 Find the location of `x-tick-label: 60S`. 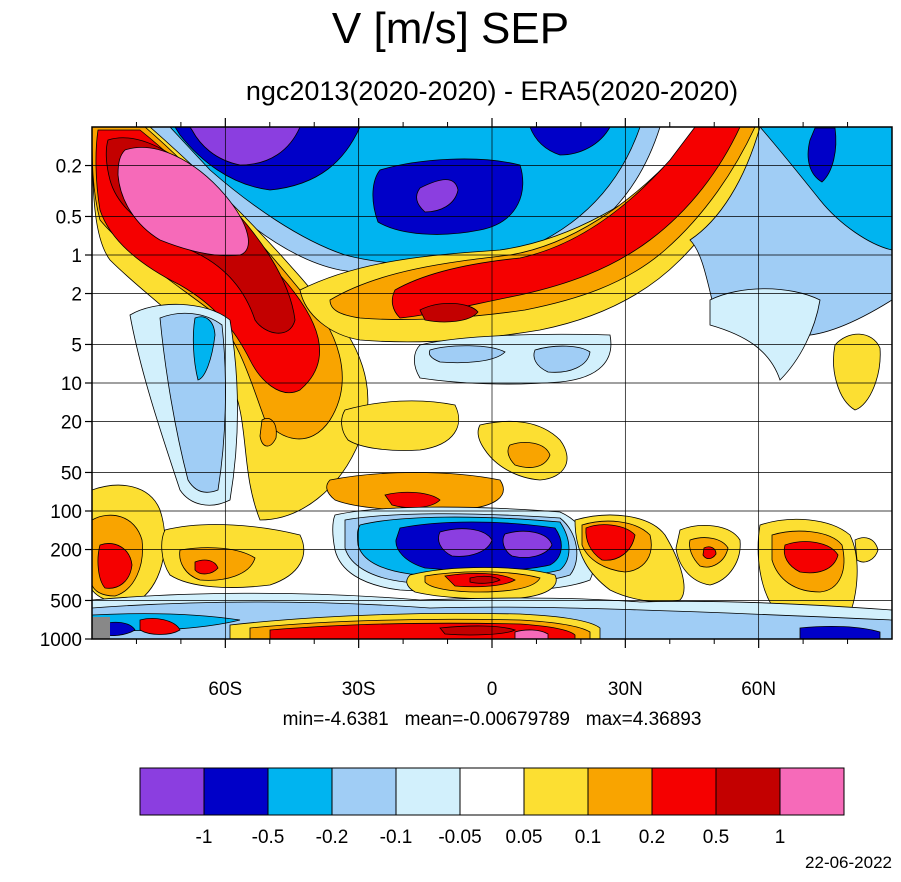

x-tick-label: 60S is located at coordinates (225, 689).